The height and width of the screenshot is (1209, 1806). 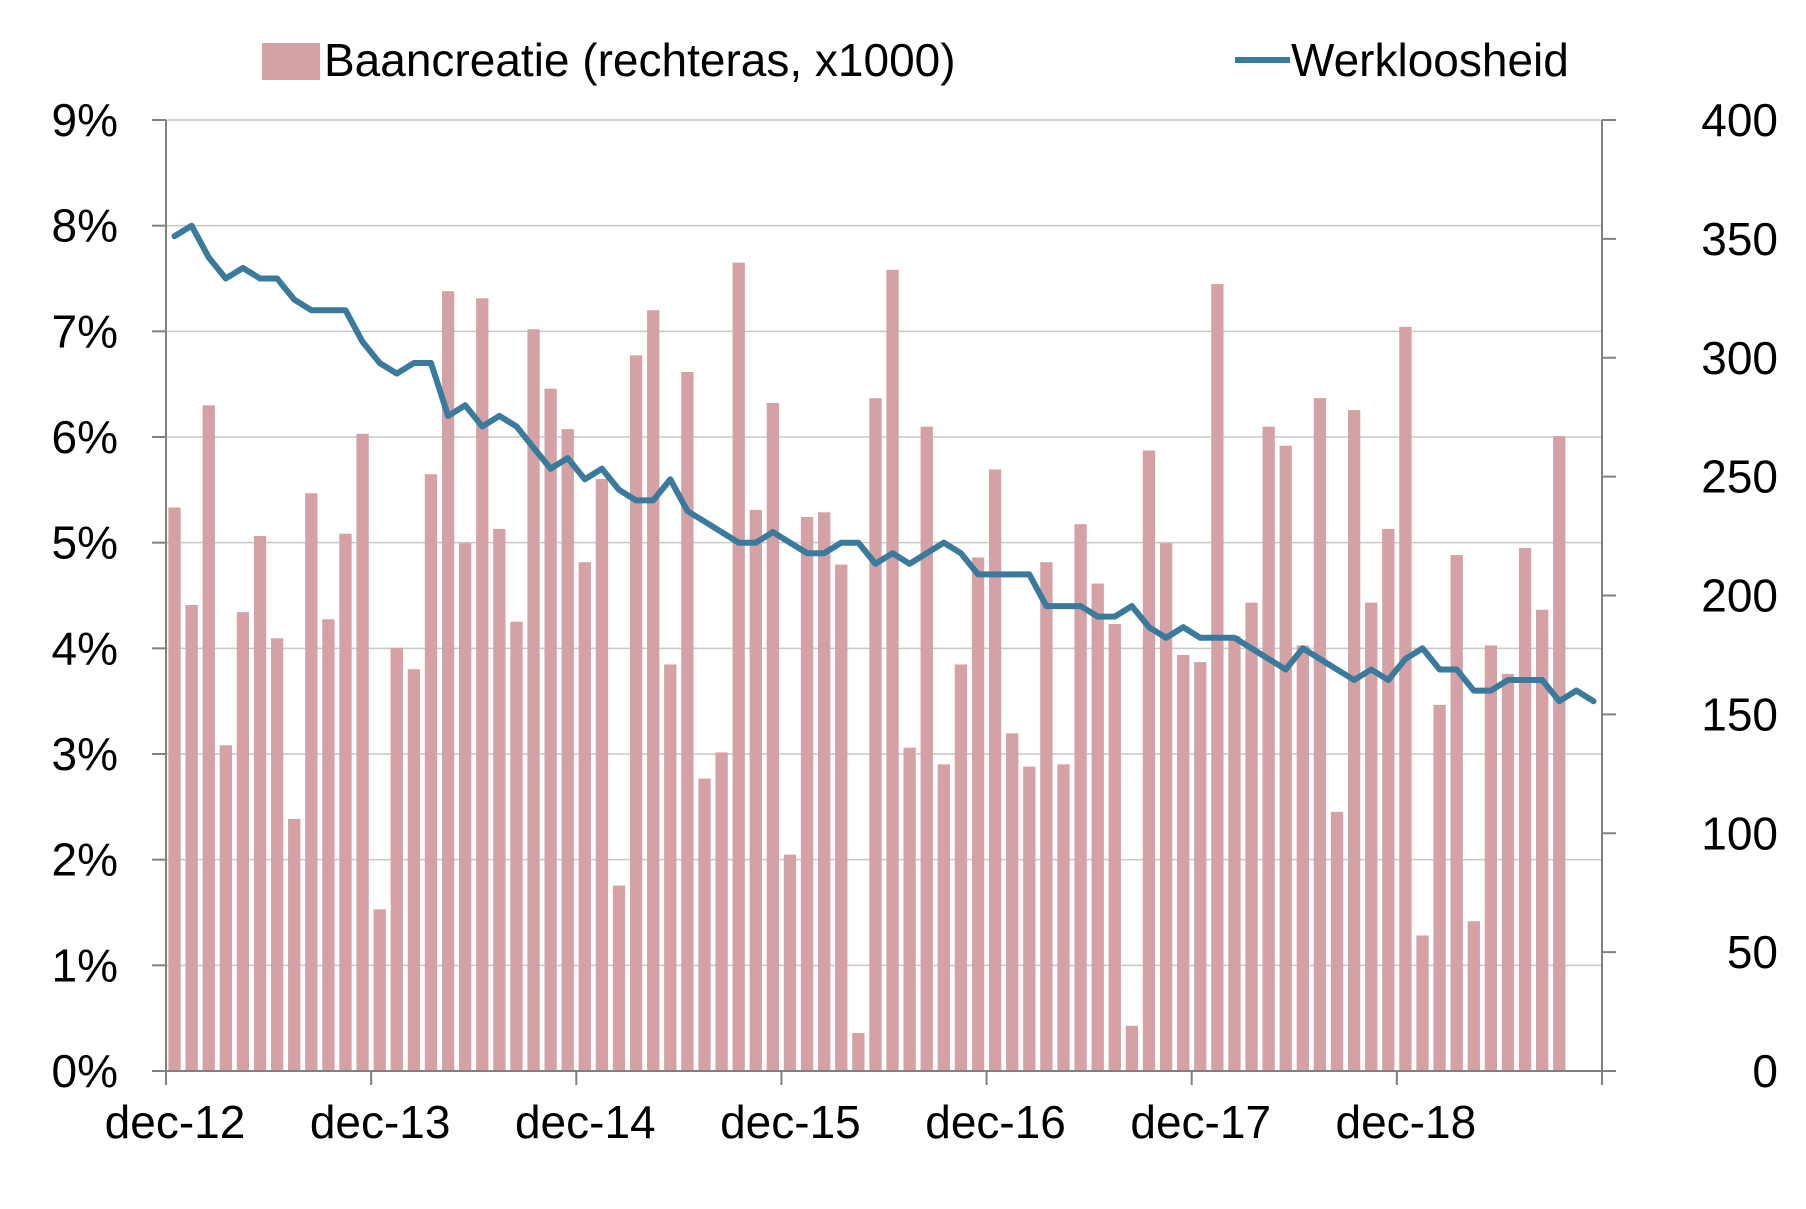 What do you see at coordinates (85, 120) in the screenshot?
I see `left-tick-label: 9%` at bounding box center [85, 120].